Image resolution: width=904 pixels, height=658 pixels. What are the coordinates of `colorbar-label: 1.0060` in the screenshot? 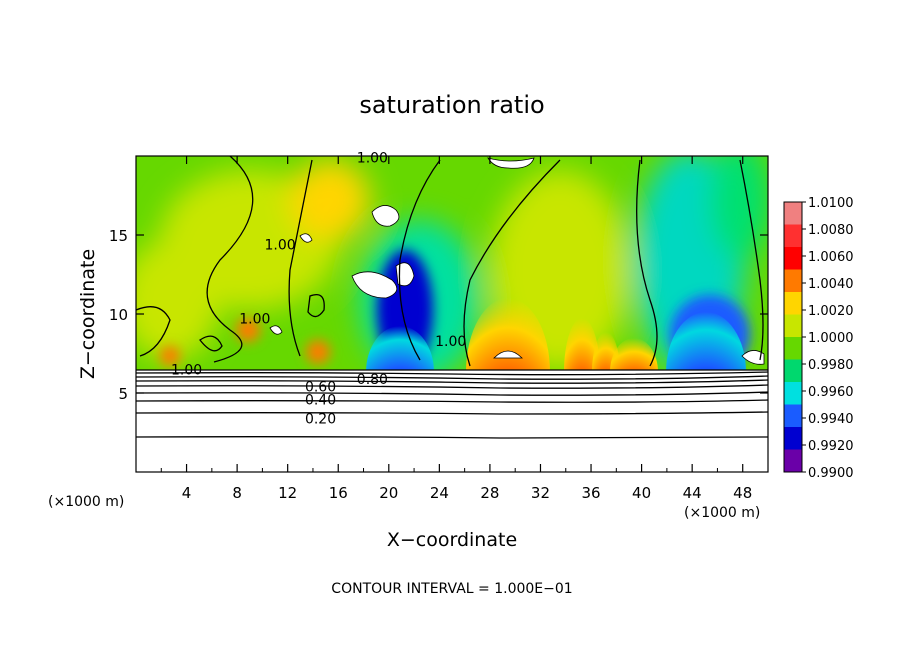 It's located at (831, 257).